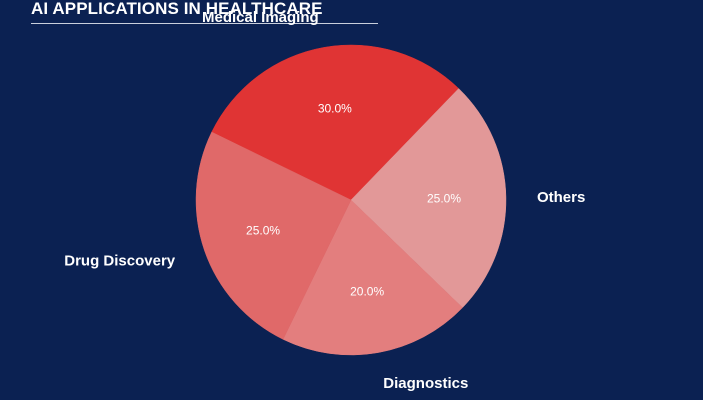 The image size is (703, 400). I want to click on pie-slice-others, so click(428, 198).